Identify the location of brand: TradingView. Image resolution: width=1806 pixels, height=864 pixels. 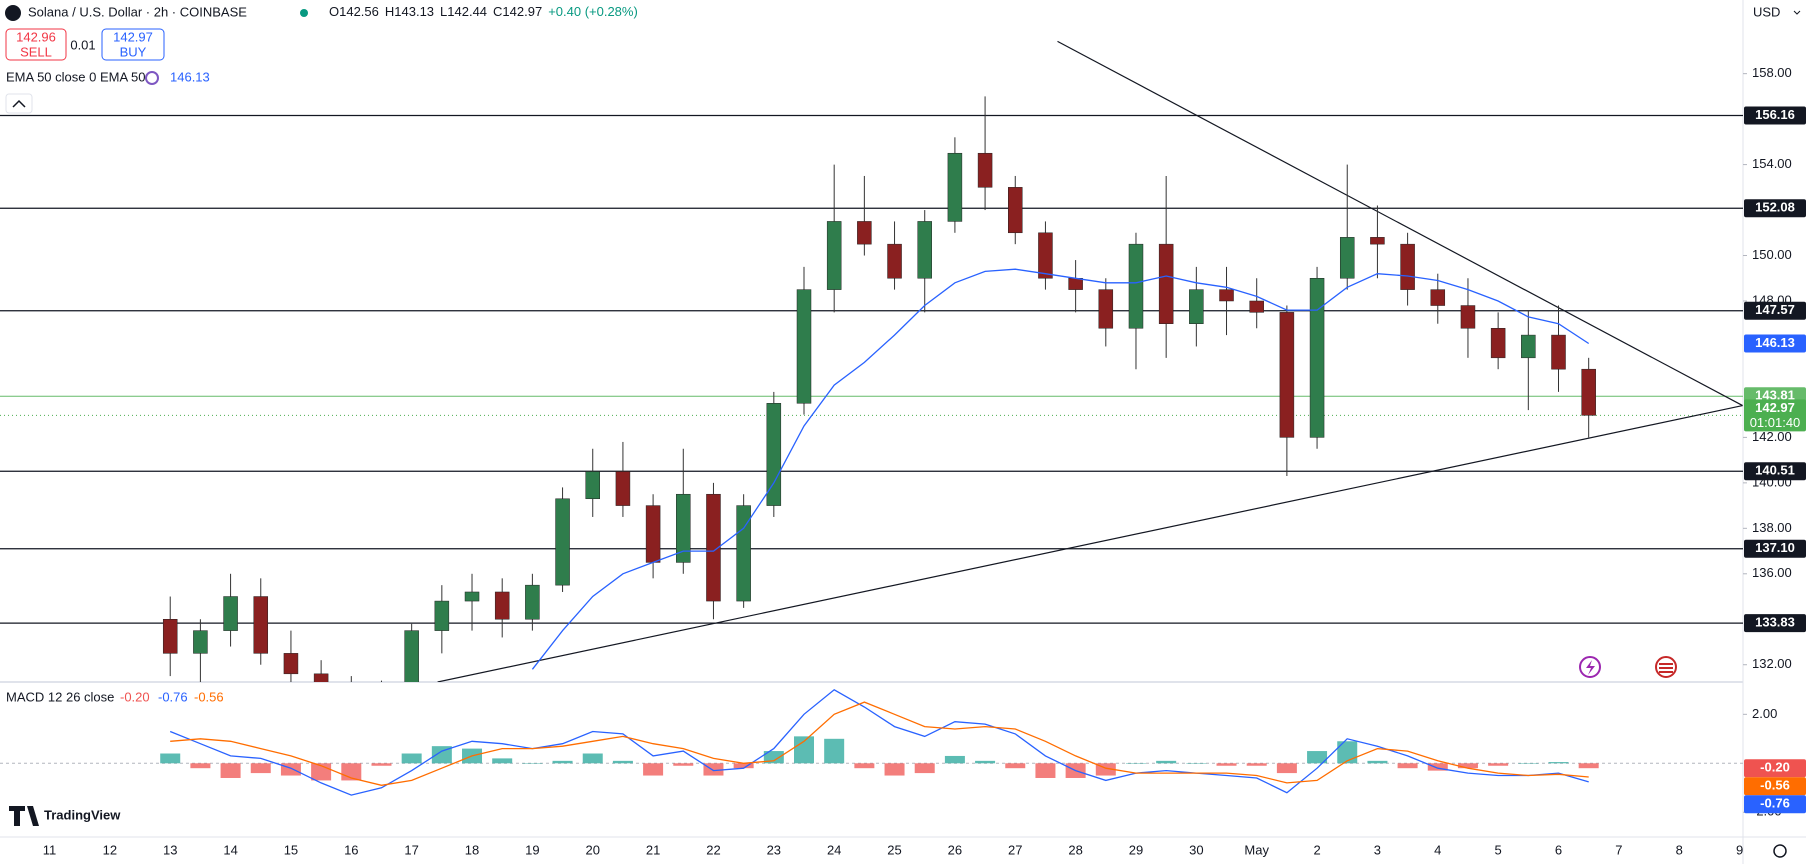
(65, 816).